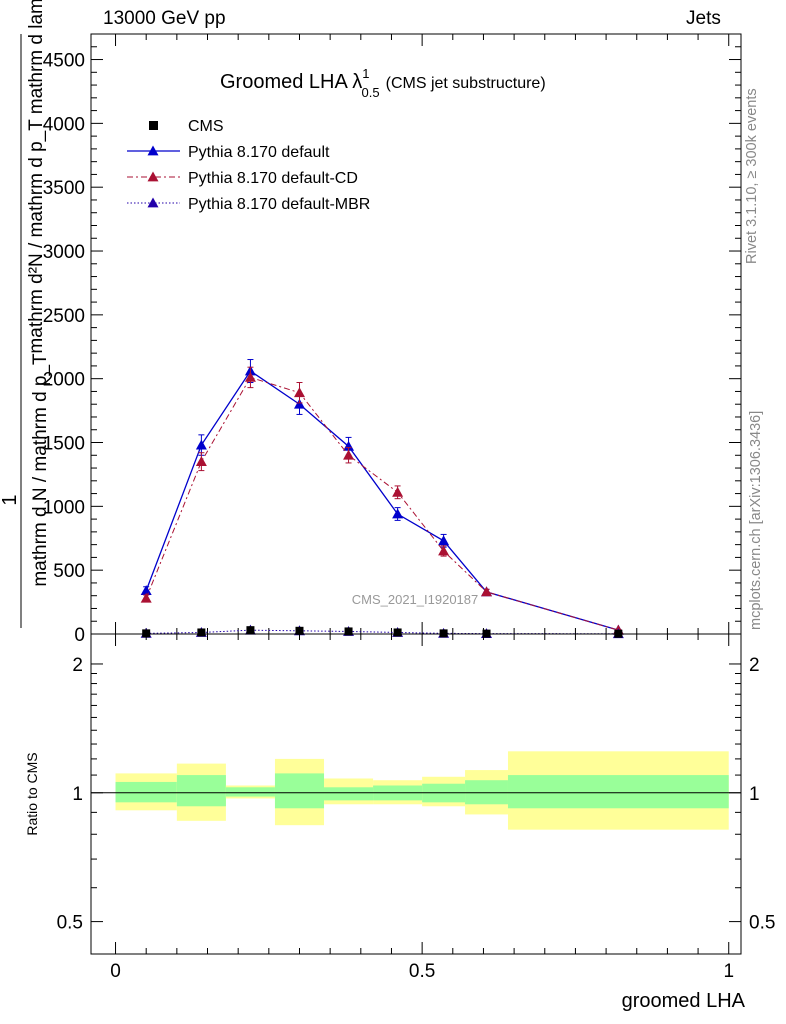  I want to click on chart-title: Groomed LHA λ1 0.5(CMS jet substructure), so click(383, 83).